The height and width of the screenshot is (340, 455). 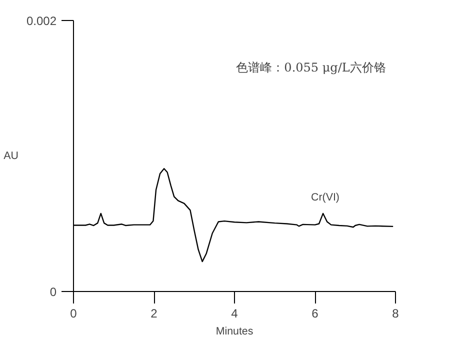 What do you see at coordinates (41, 21) in the screenshot?
I see `y-tick-label: 0.002` at bounding box center [41, 21].